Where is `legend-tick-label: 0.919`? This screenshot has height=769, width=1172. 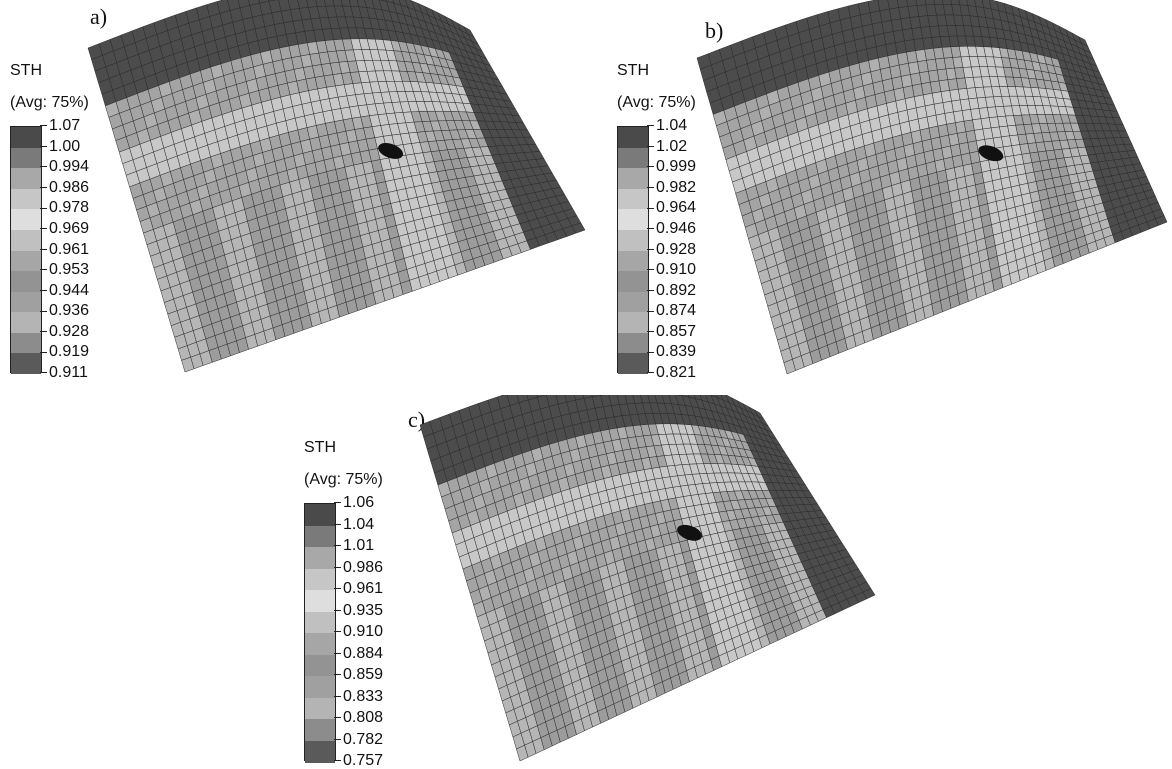 legend-tick-label: 0.919 is located at coordinates (64, 352).